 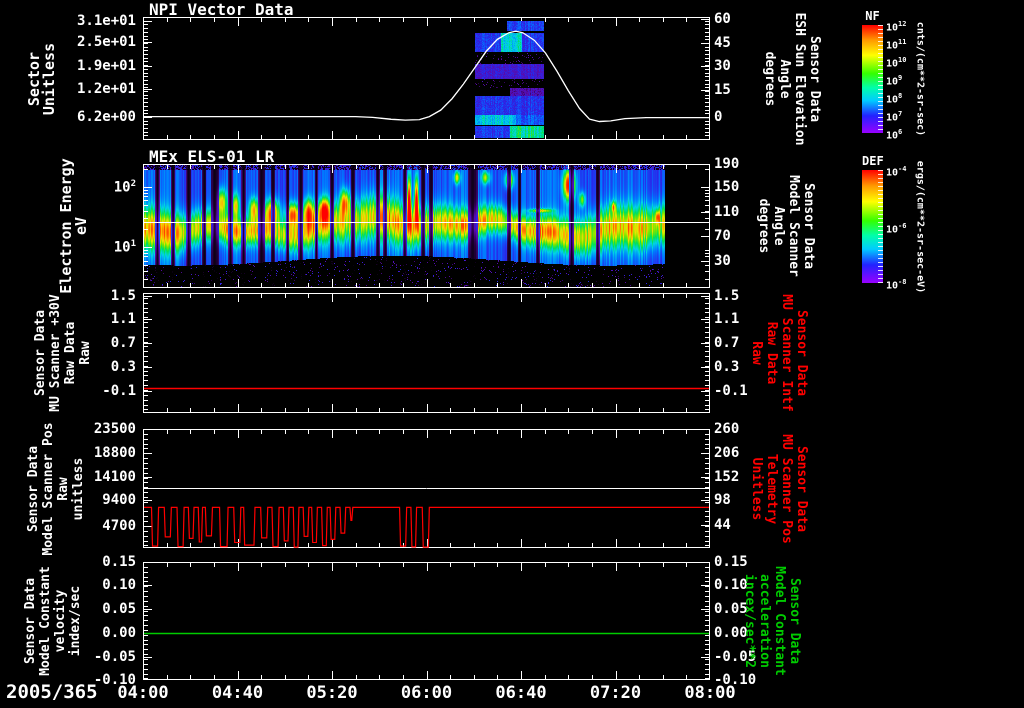 I want to click on panel-3-plot, so click(x=426, y=353).